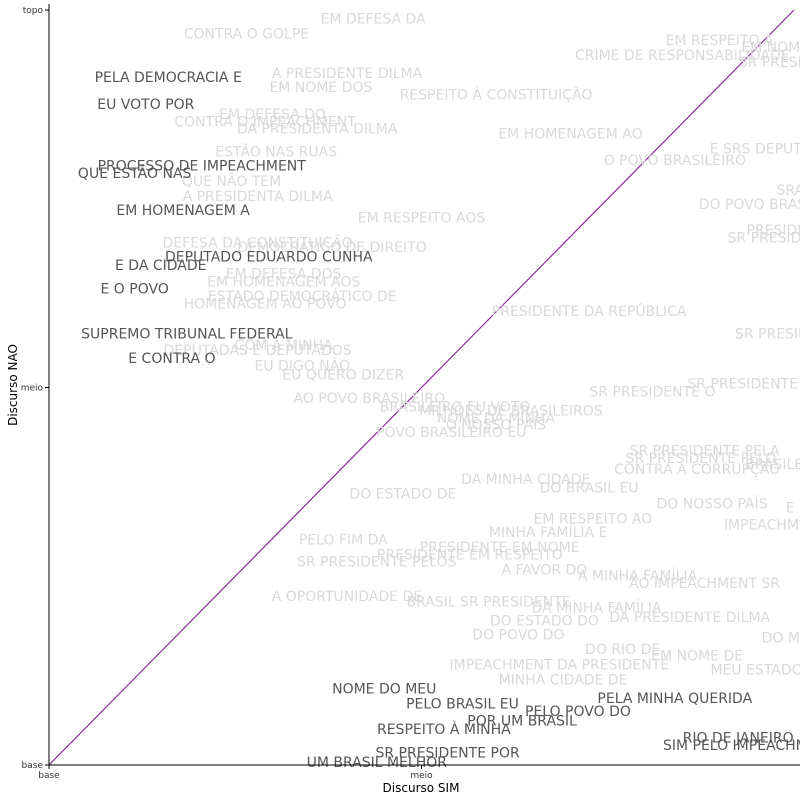 The height and width of the screenshot is (800, 800). Describe the element at coordinates (284, 346) in the screenshot. I see `faded-term-label: COM A MINHA` at that location.